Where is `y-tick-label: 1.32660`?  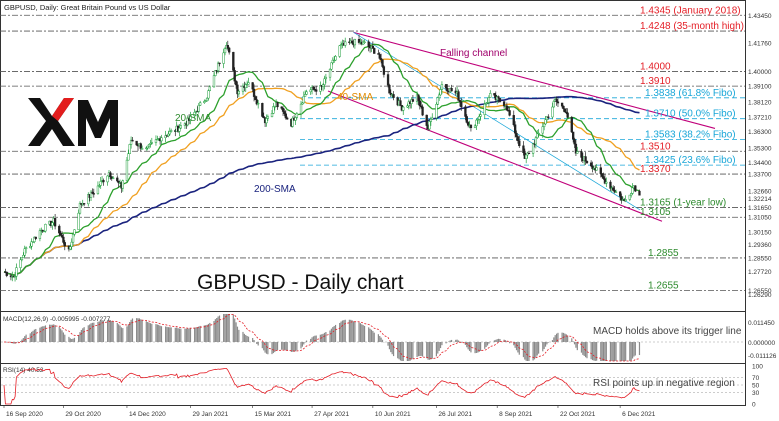 y-tick-label: 1.32660 is located at coordinates (760, 191).